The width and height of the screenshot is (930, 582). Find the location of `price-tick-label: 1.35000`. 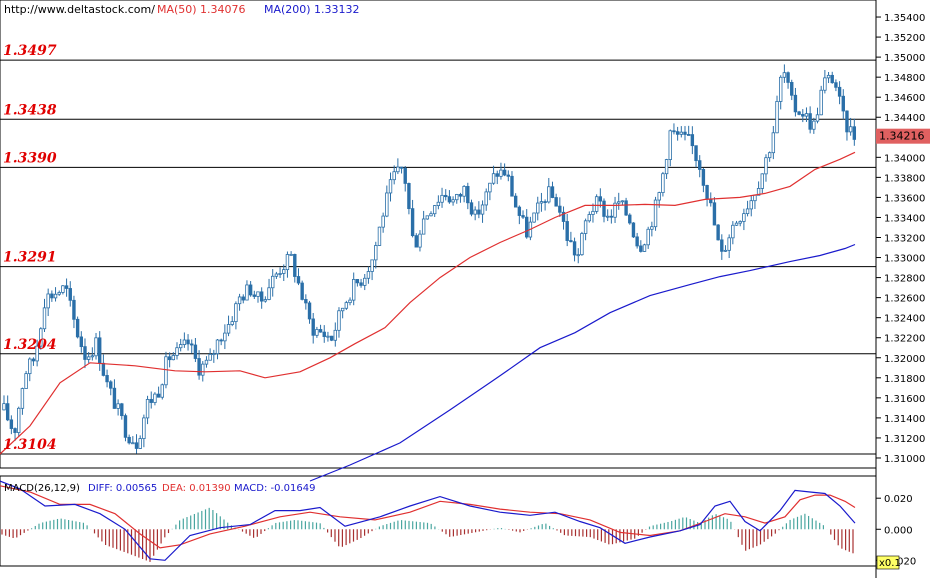

price-tick-label: 1.35000 is located at coordinates (904, 58).